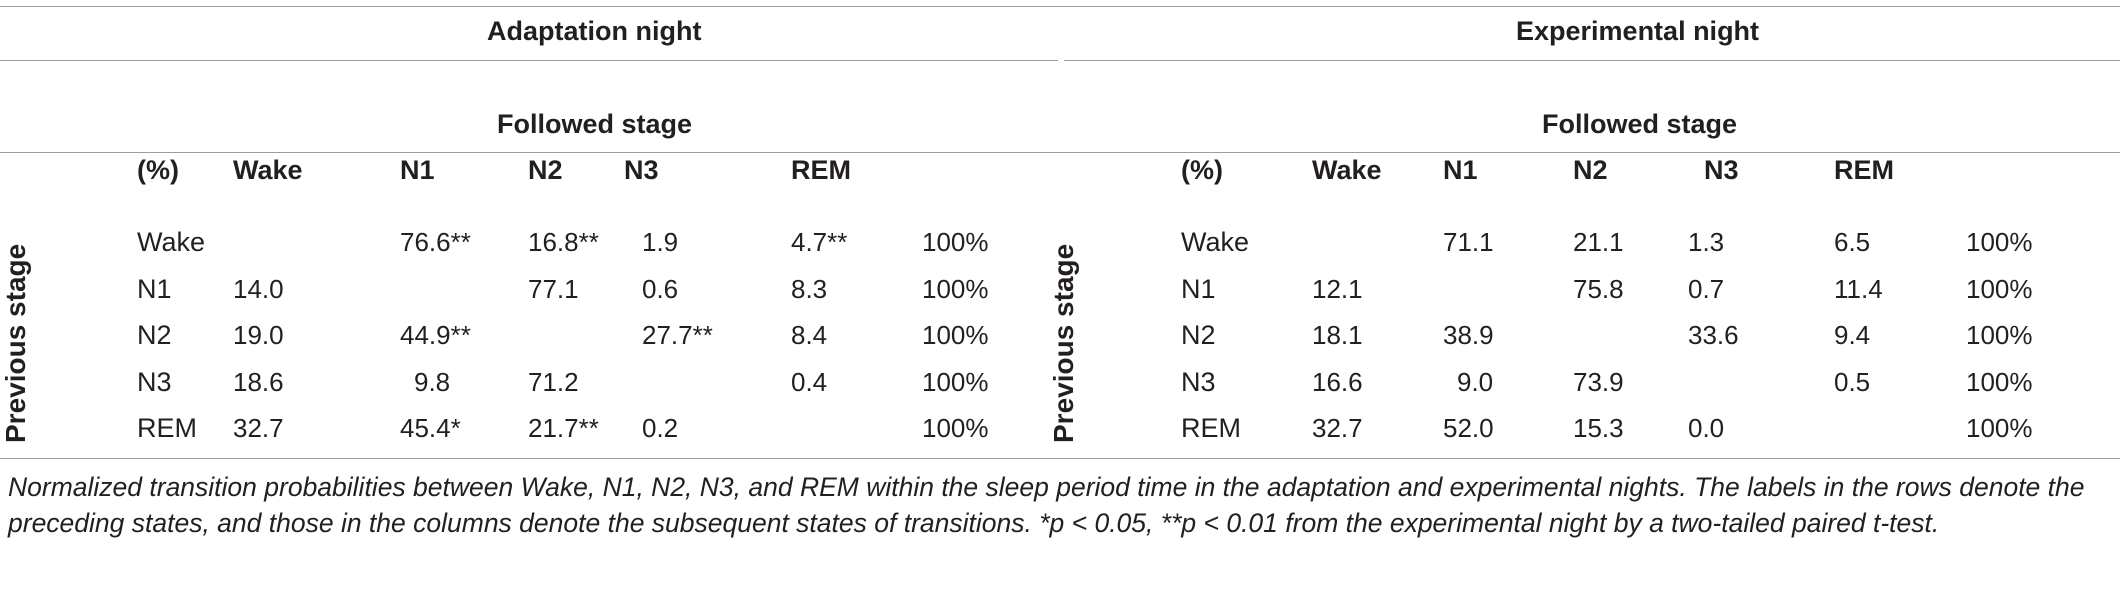 Image resolution: width=2120 pixels, height=592 pixels. Describe the element at coordinates (563, 242) in the screenshot. I see `adaptation-cell: 16.8**` at that location.